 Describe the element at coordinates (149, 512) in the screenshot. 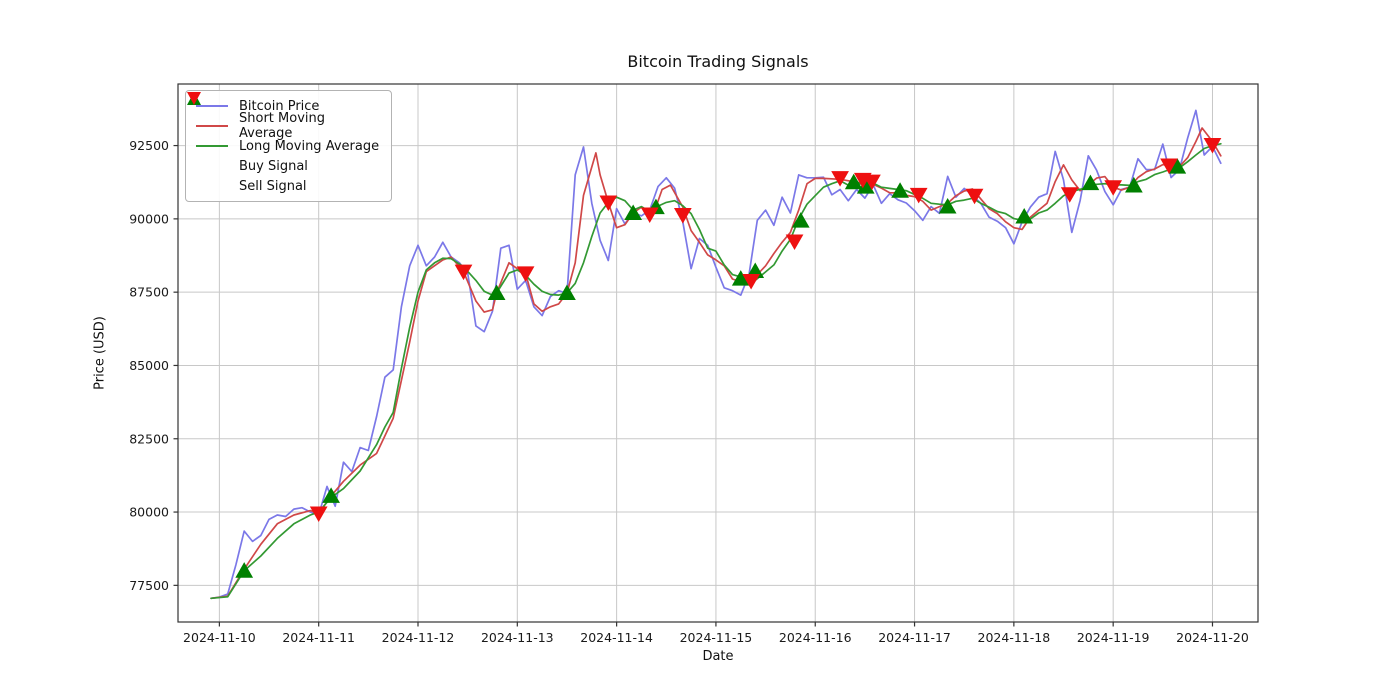

I see `y-tick-label: 80000` at that location.